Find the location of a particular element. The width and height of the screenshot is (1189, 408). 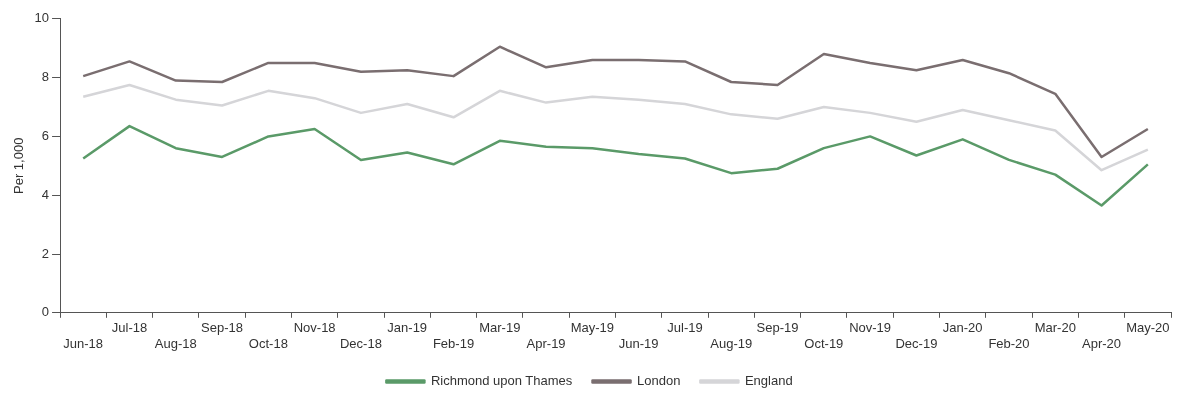

x-tick-label: Oct-19 is located at coordinates (824, 343).